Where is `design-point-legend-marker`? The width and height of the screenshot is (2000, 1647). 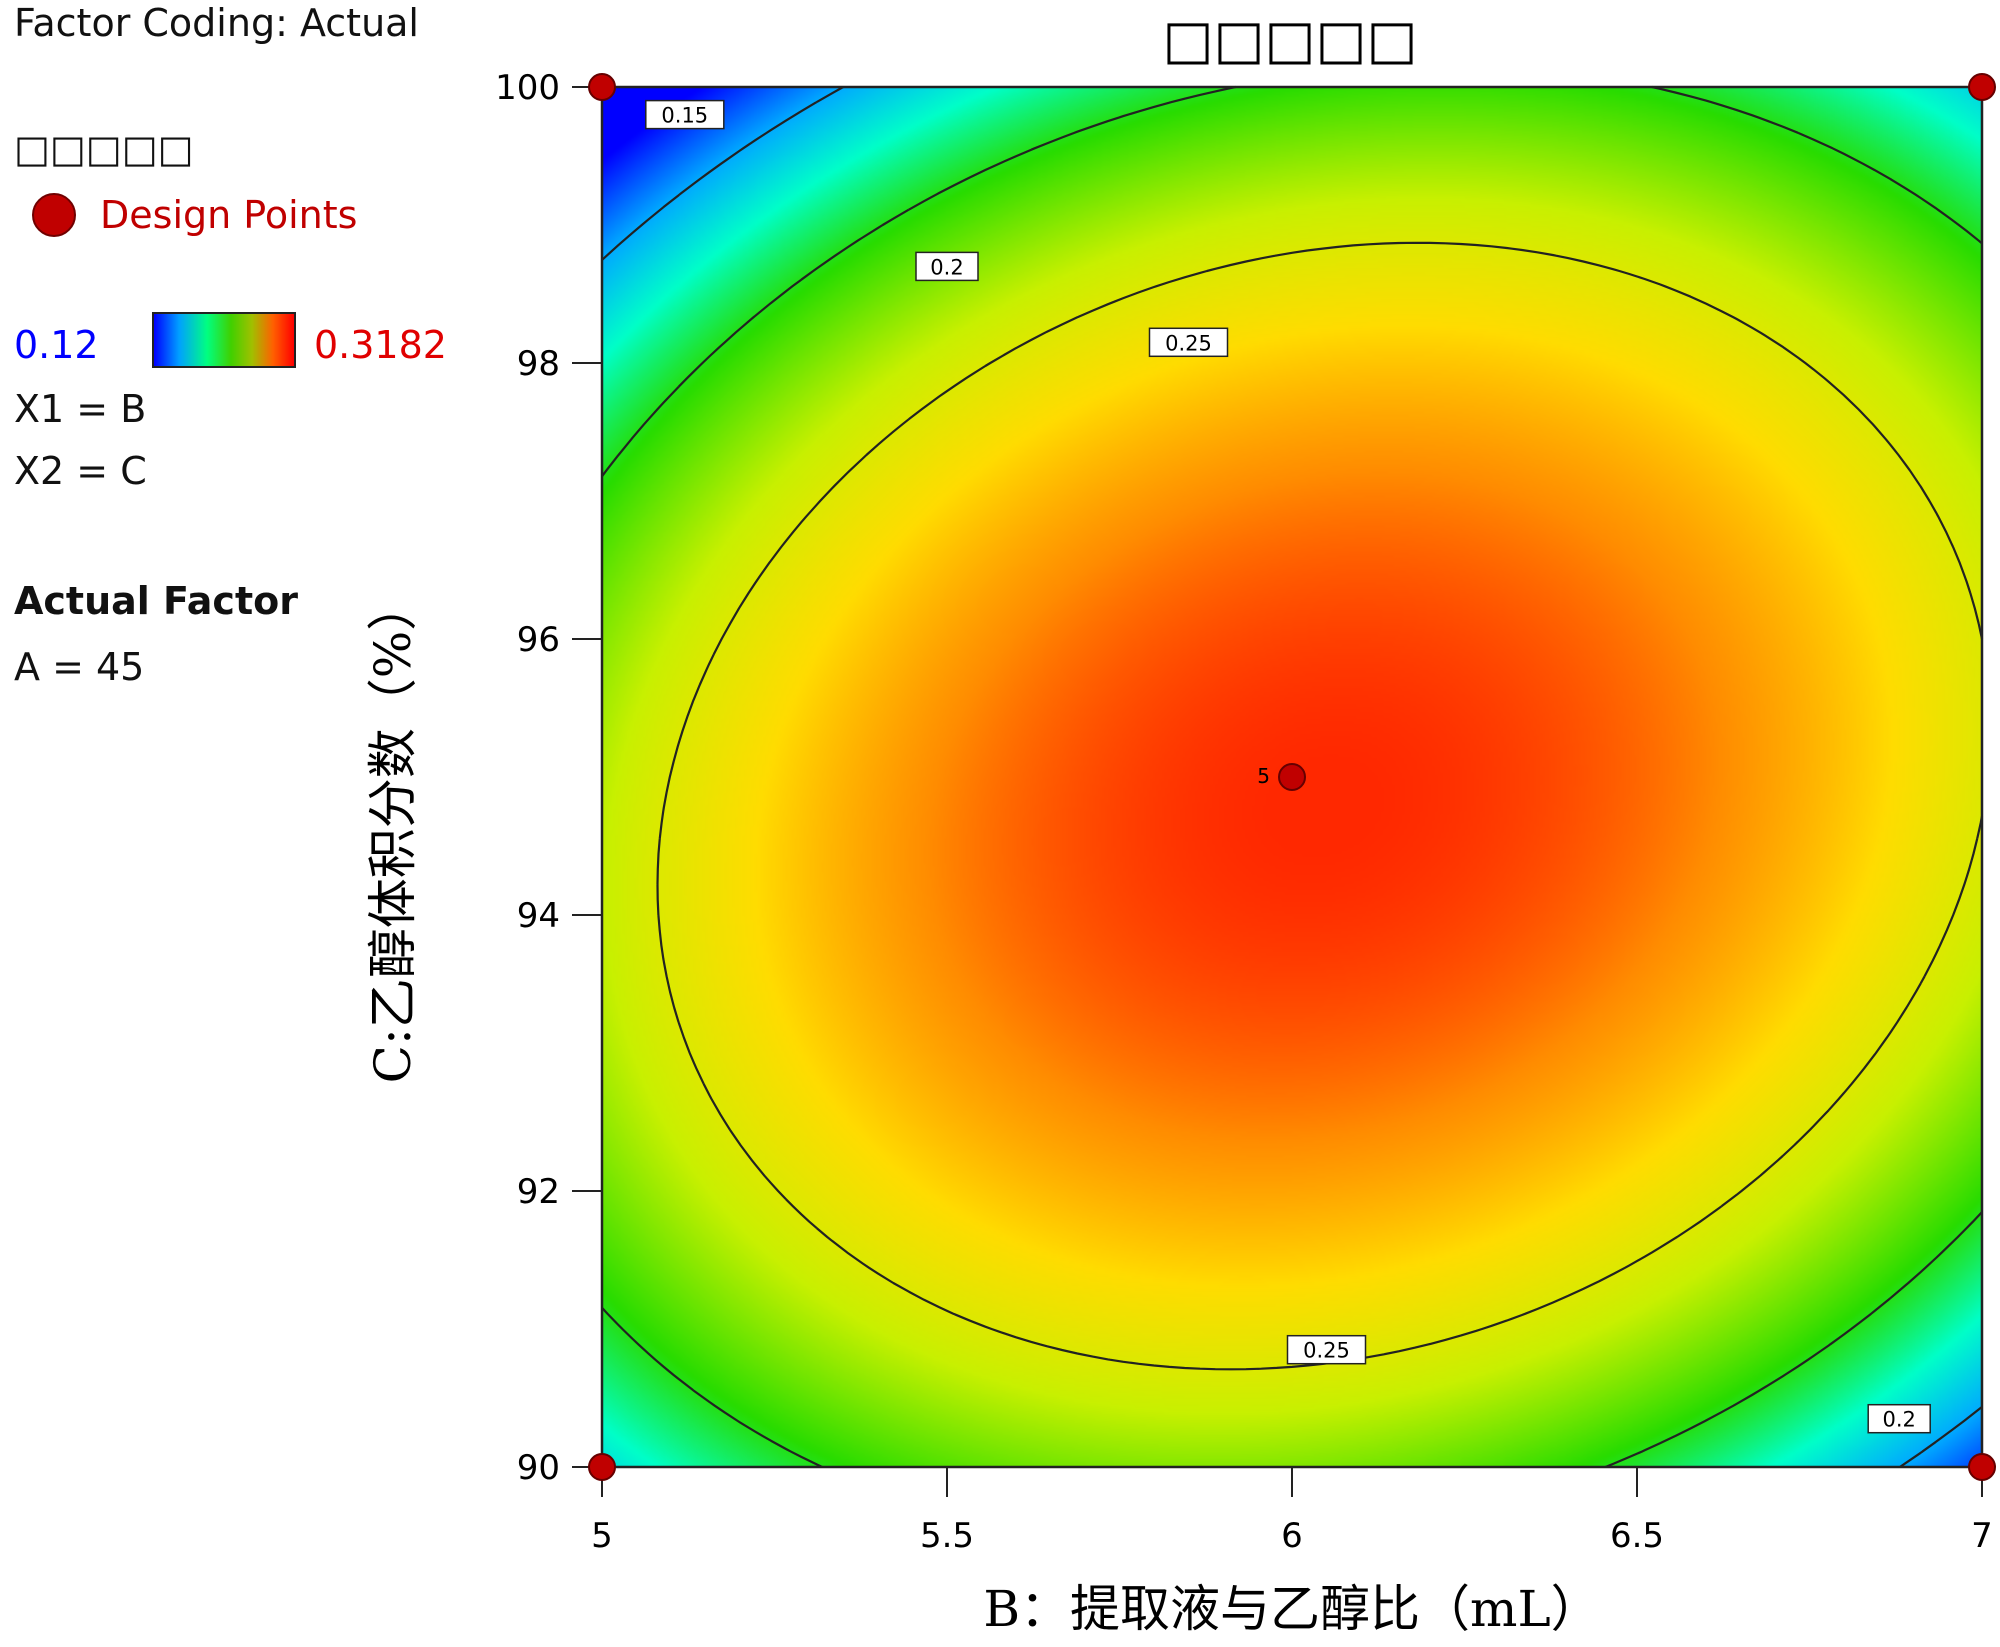
design-point-legend-marker is located at coordinates (54, 215).